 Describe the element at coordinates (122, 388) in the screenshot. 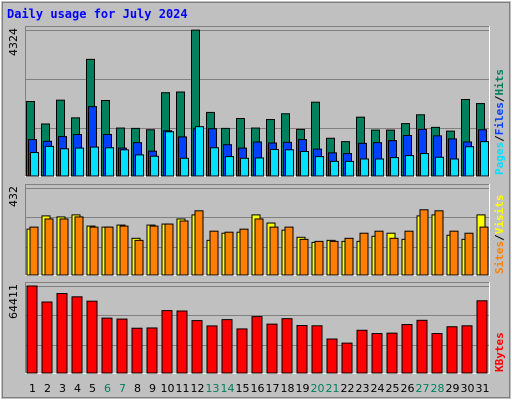

I see `x-tick-label: 7` at that location.